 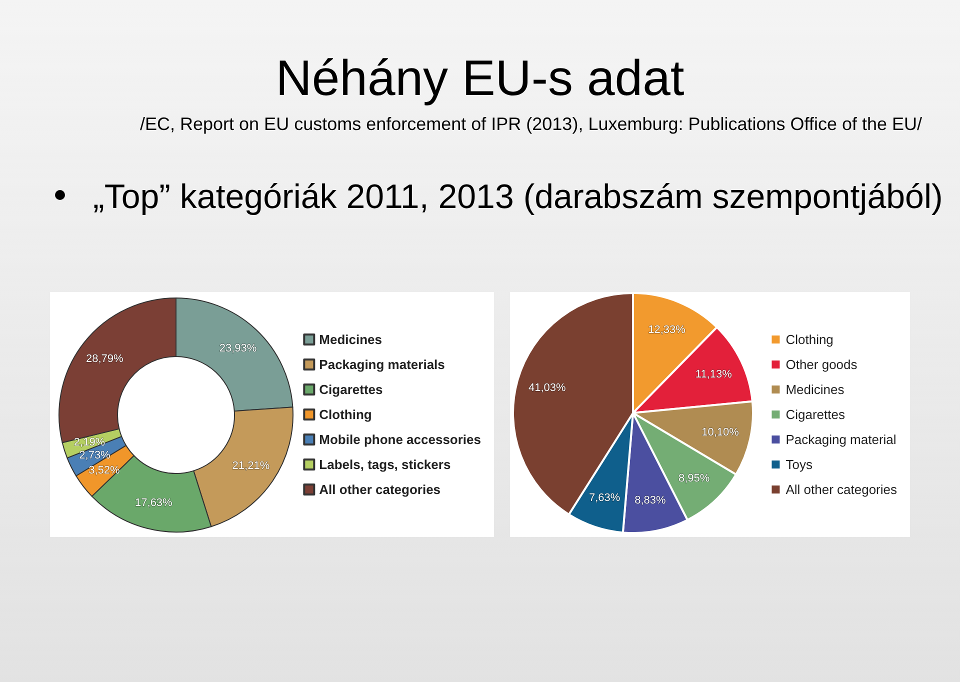 I want to click on data-label: 17,63%, so click(x=154, y=502).